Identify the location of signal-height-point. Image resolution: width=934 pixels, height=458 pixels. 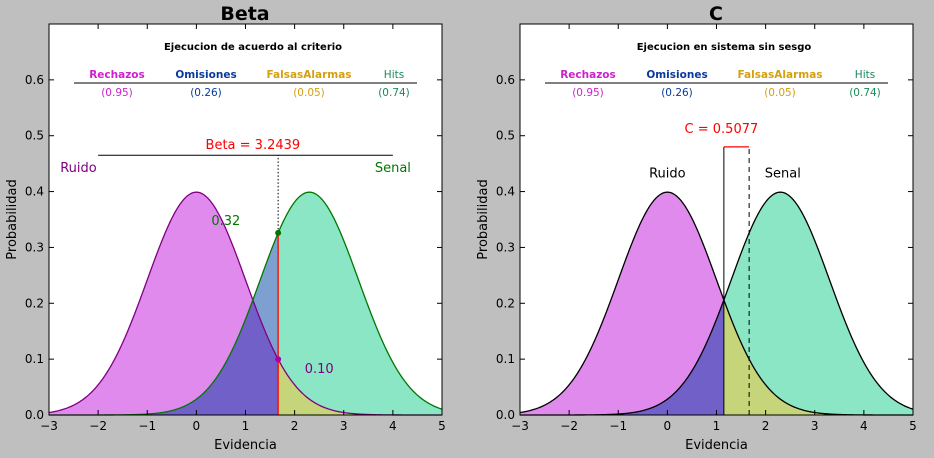
(278, 232).